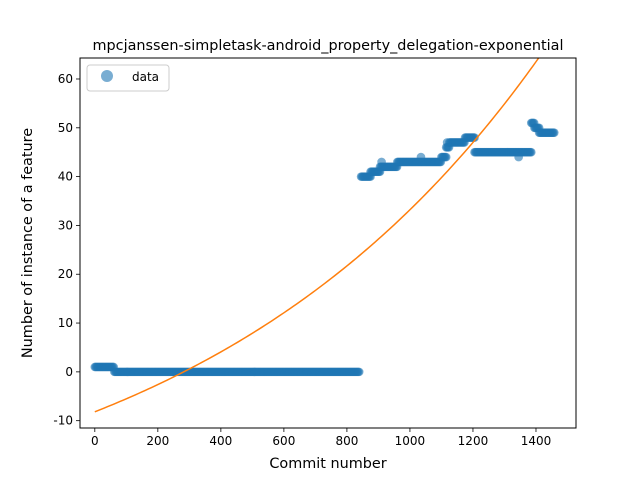  Describe the element at coordinates (69, 372) in the screenshot. I see `y-tick-label: 0` at that location.